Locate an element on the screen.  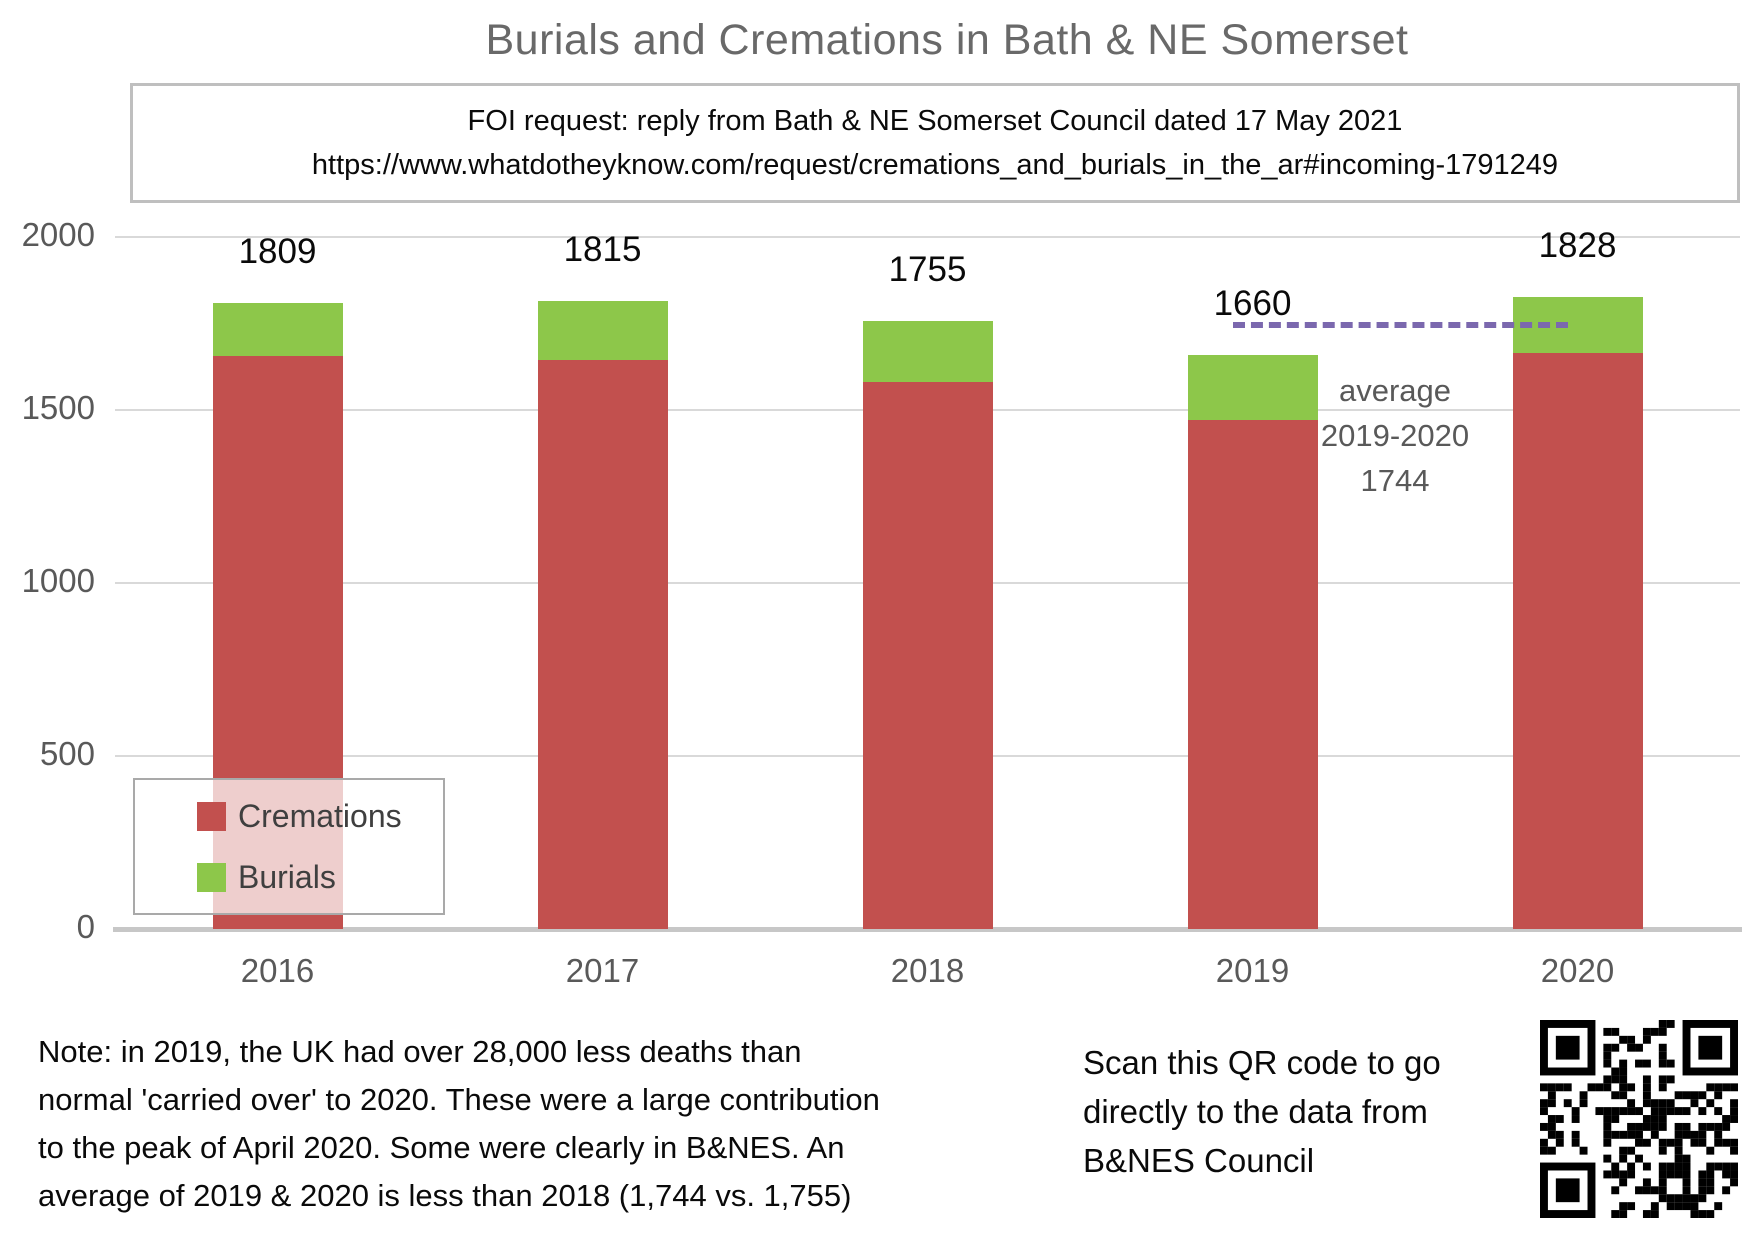
qr-caption-line: B&NES Council is located at coordinates (1199, 1160).